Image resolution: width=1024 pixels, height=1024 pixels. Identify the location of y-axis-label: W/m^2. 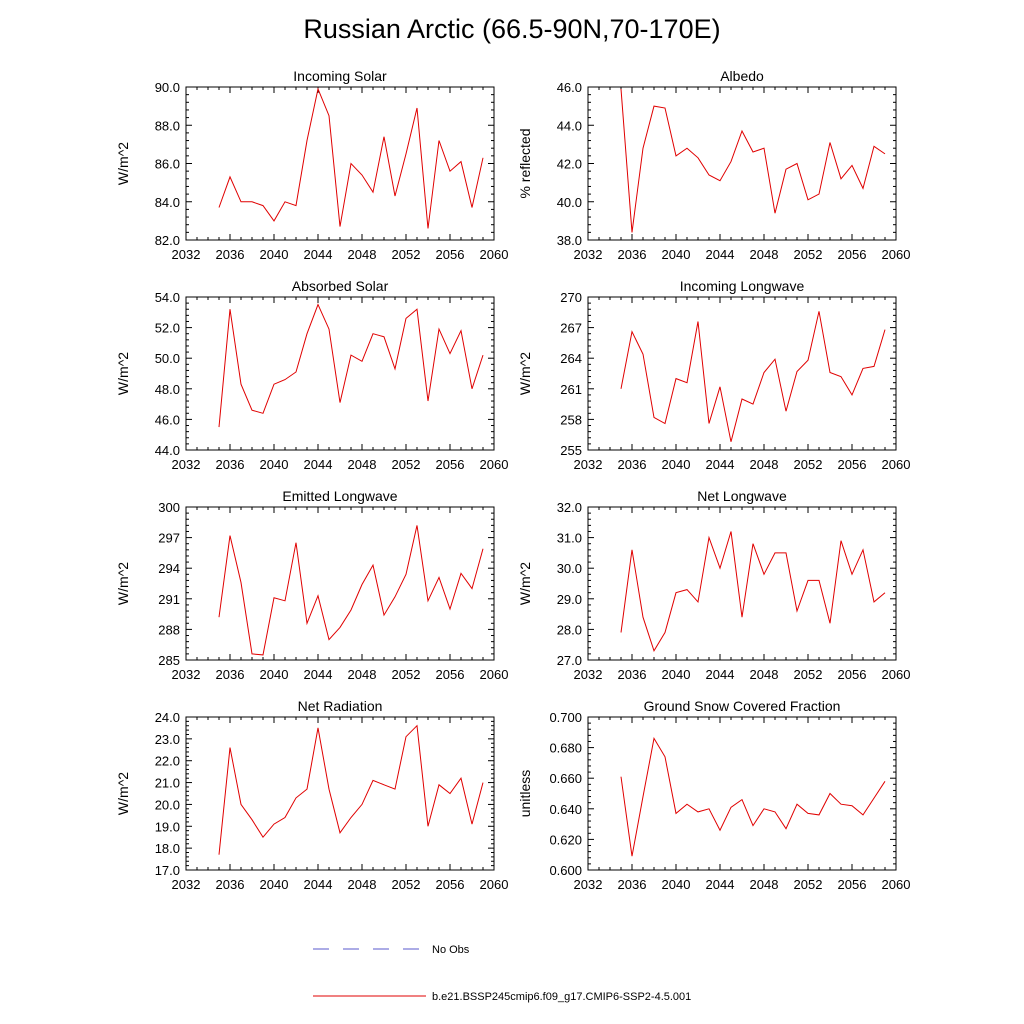
(525, 373).